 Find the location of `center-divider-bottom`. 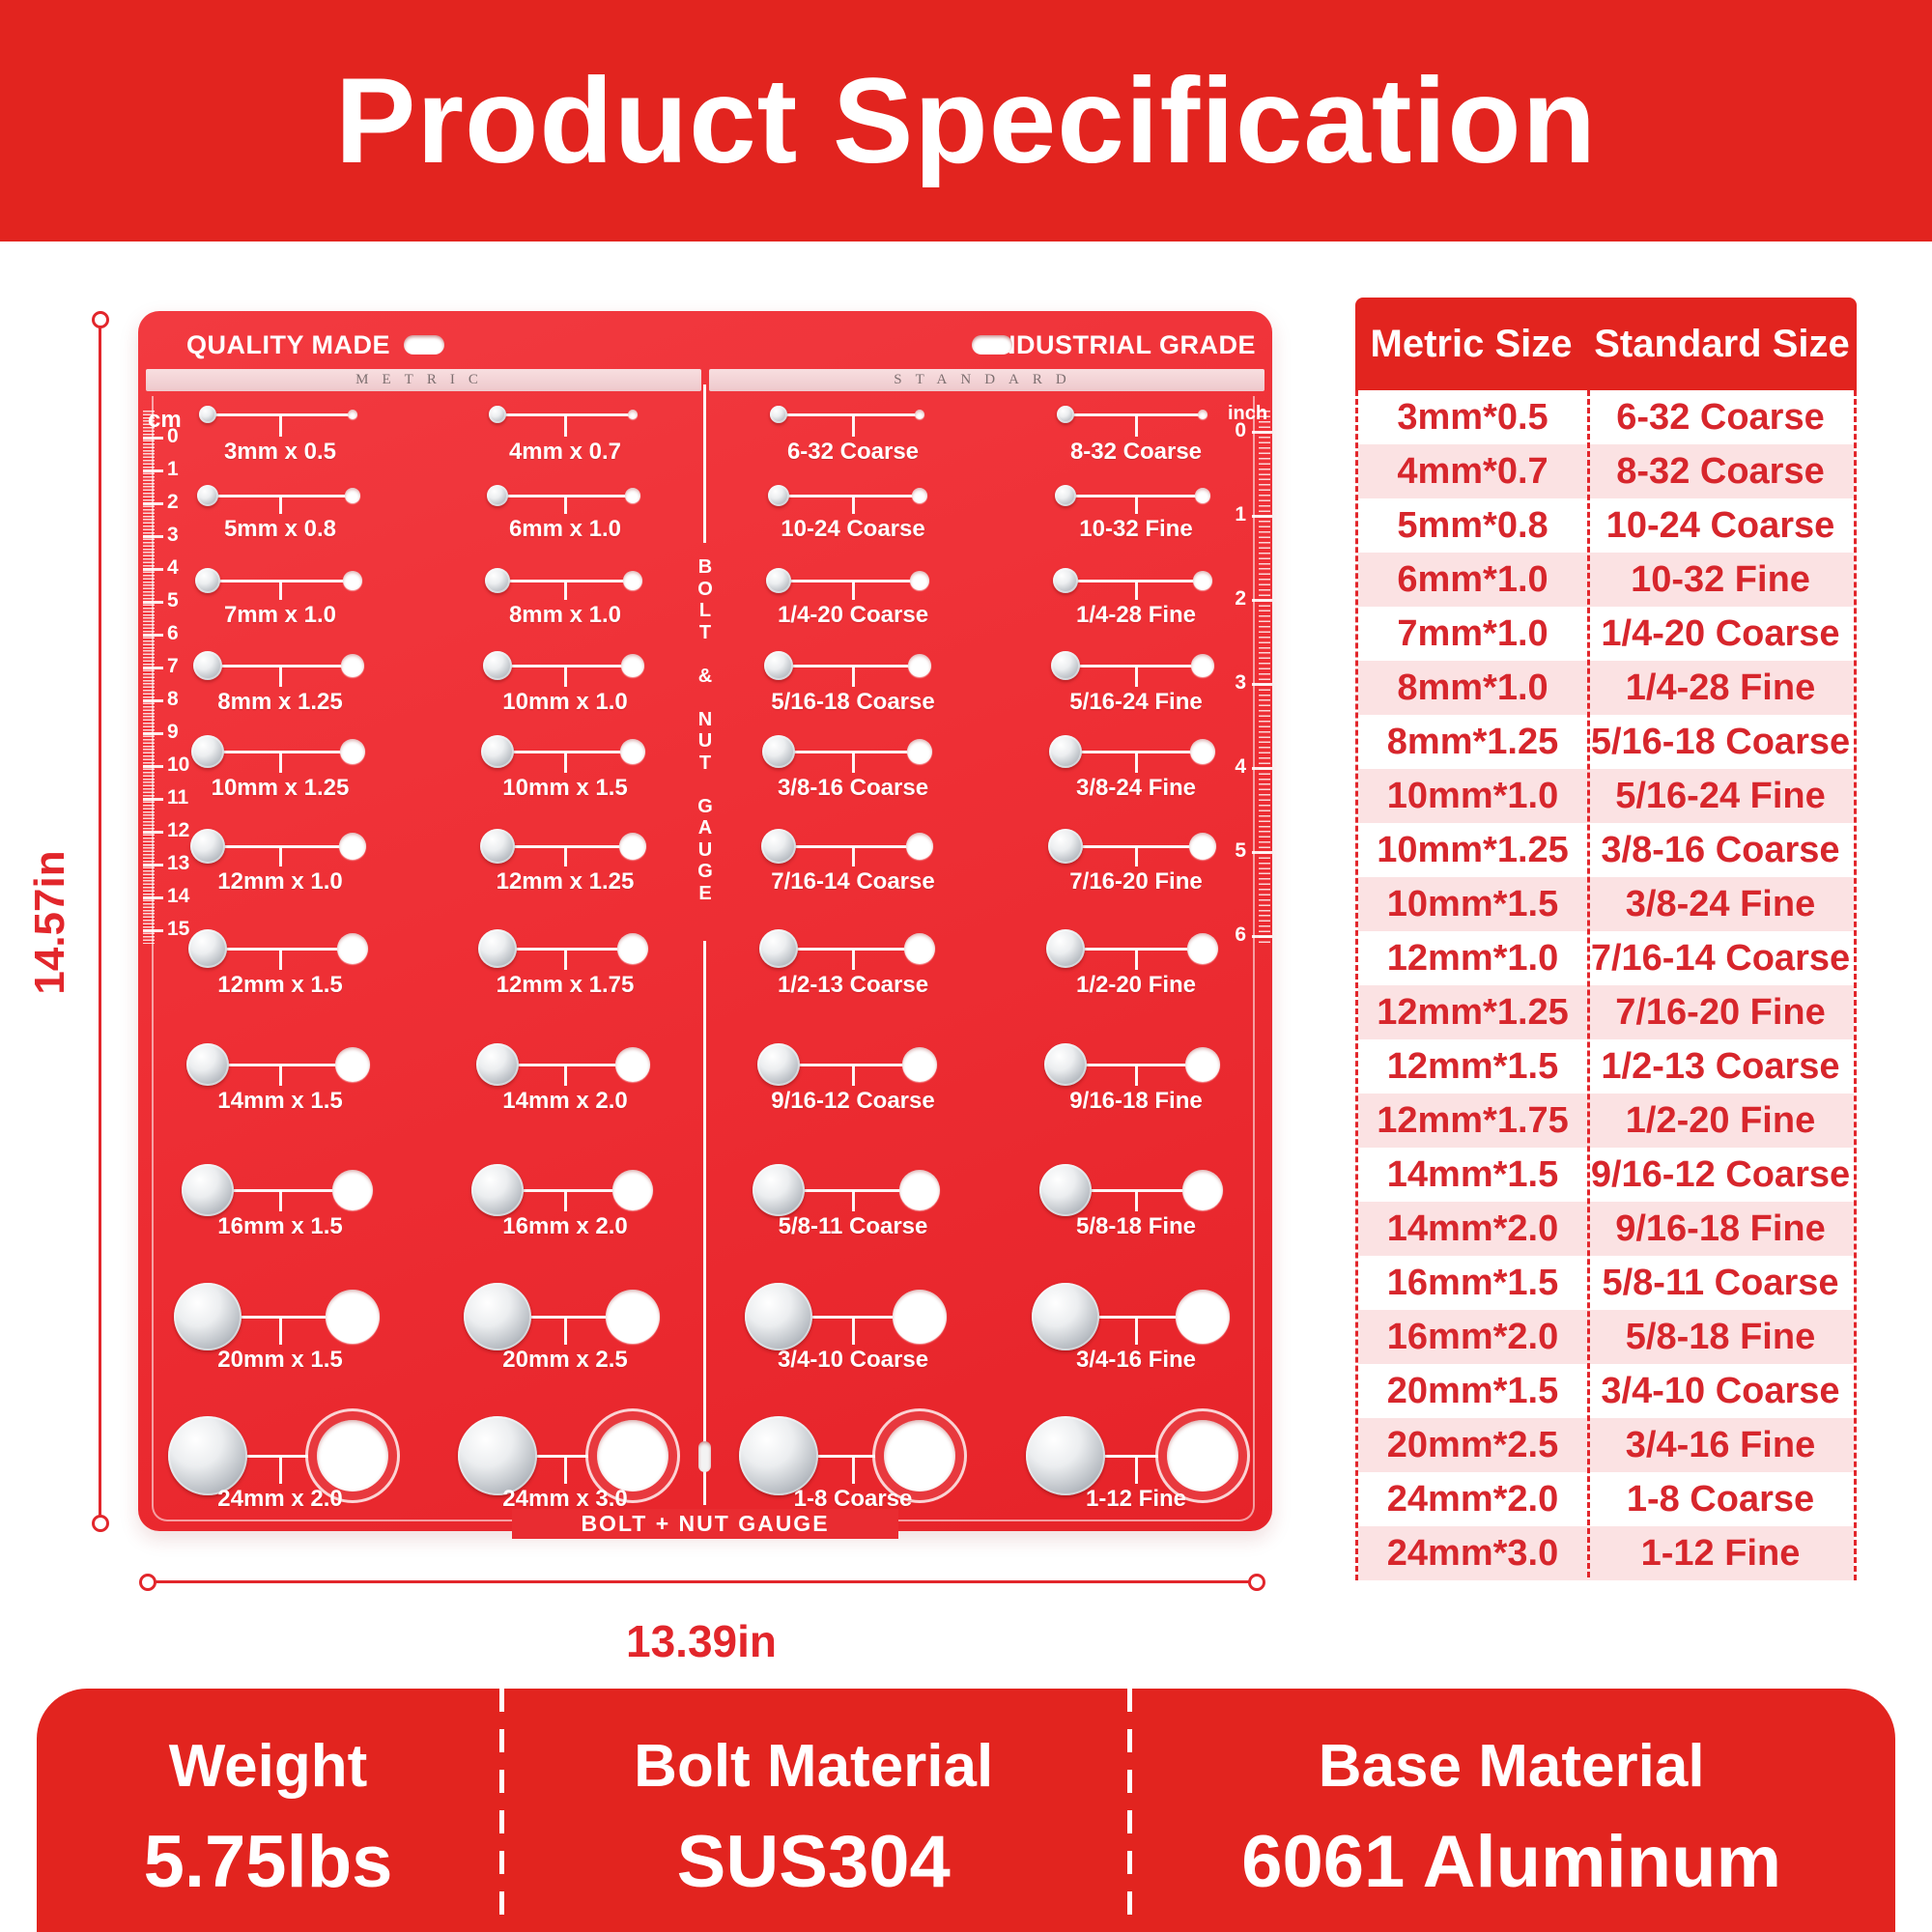

center-divider-bottom is located at coordinates (704, 1223).